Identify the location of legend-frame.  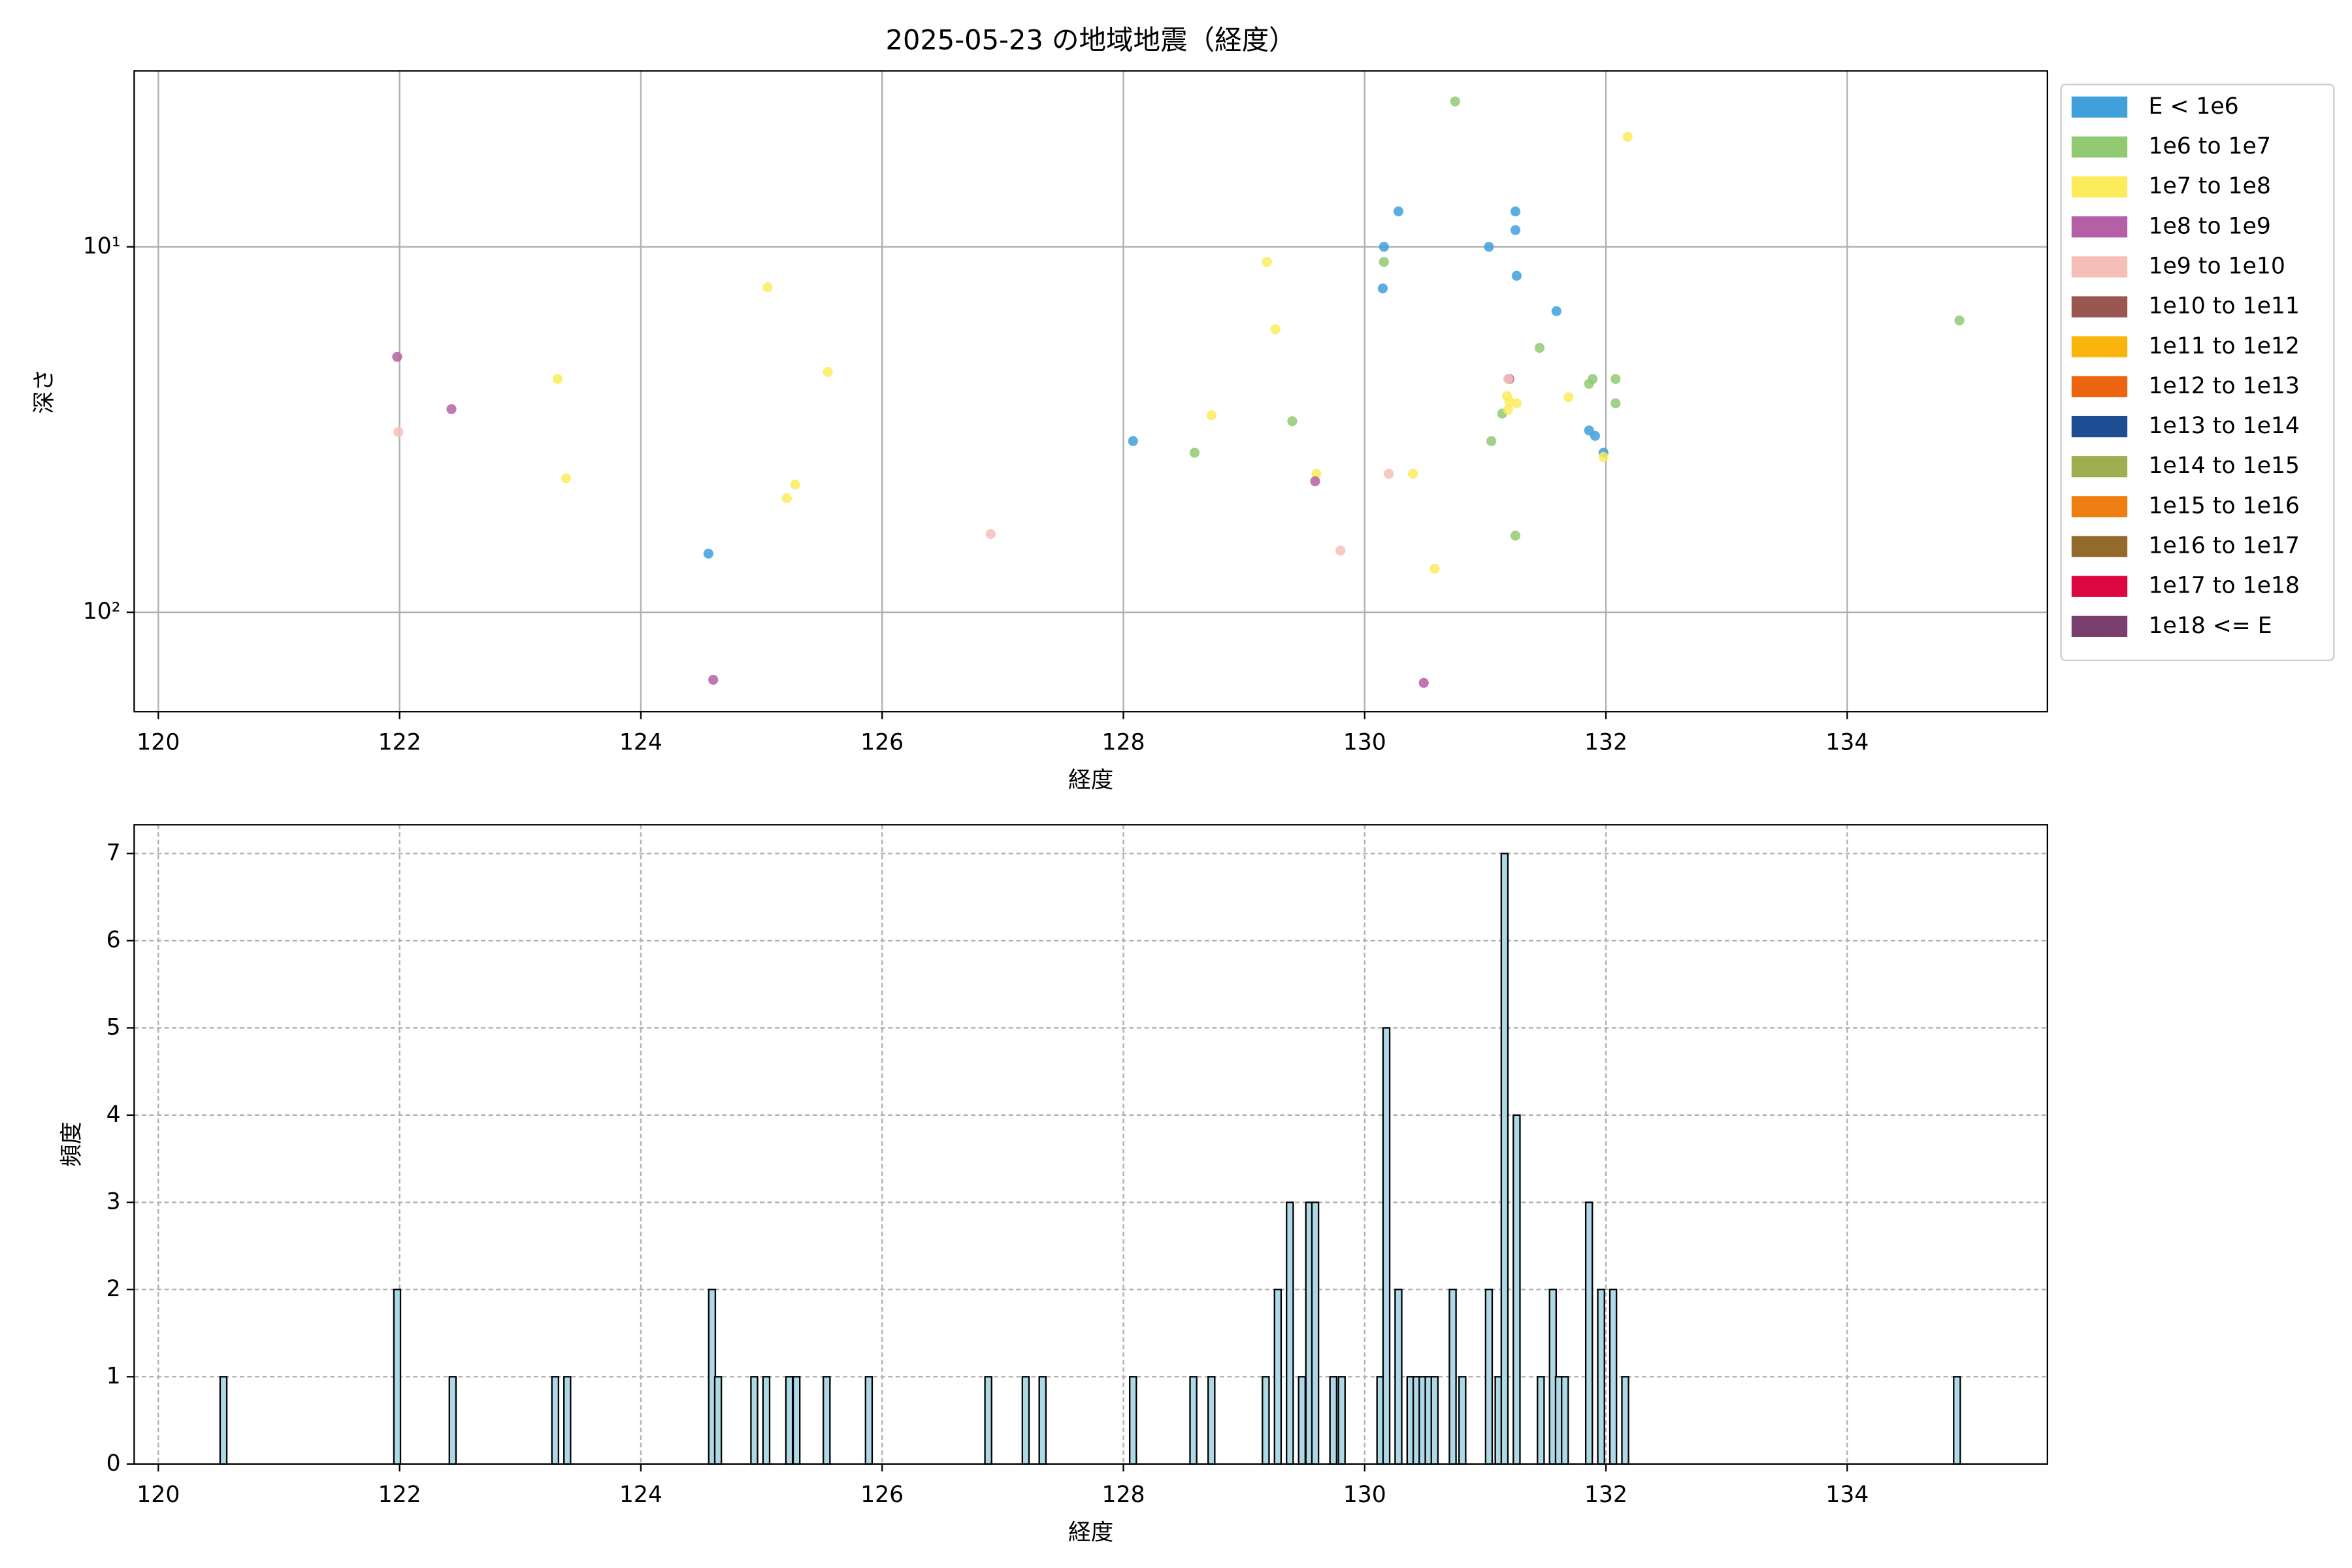
(2197, 372).